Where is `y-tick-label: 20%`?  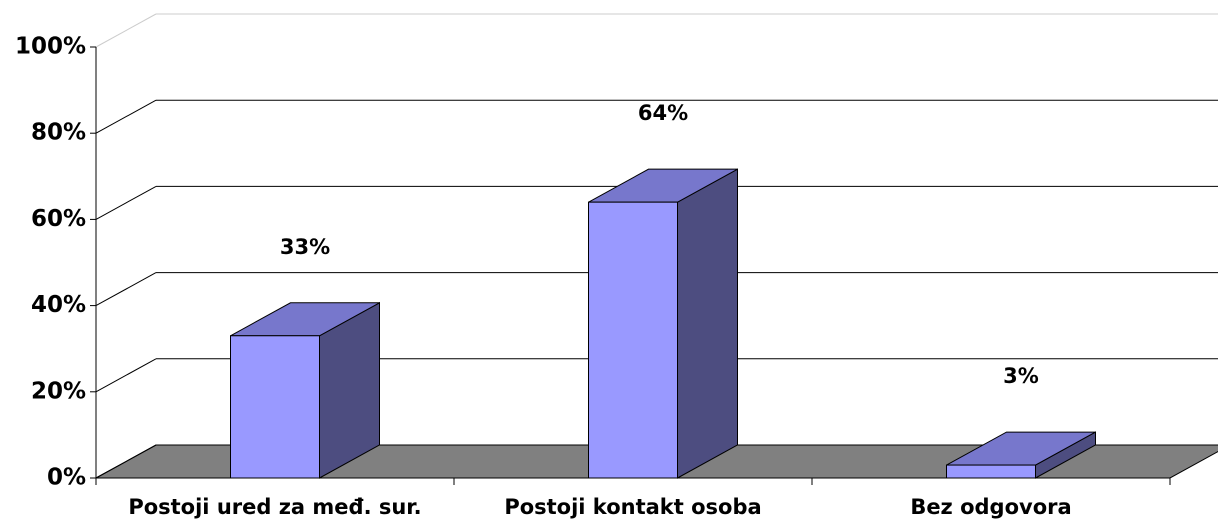
y-tick-label: 20% is located at coordinates (58, 391).